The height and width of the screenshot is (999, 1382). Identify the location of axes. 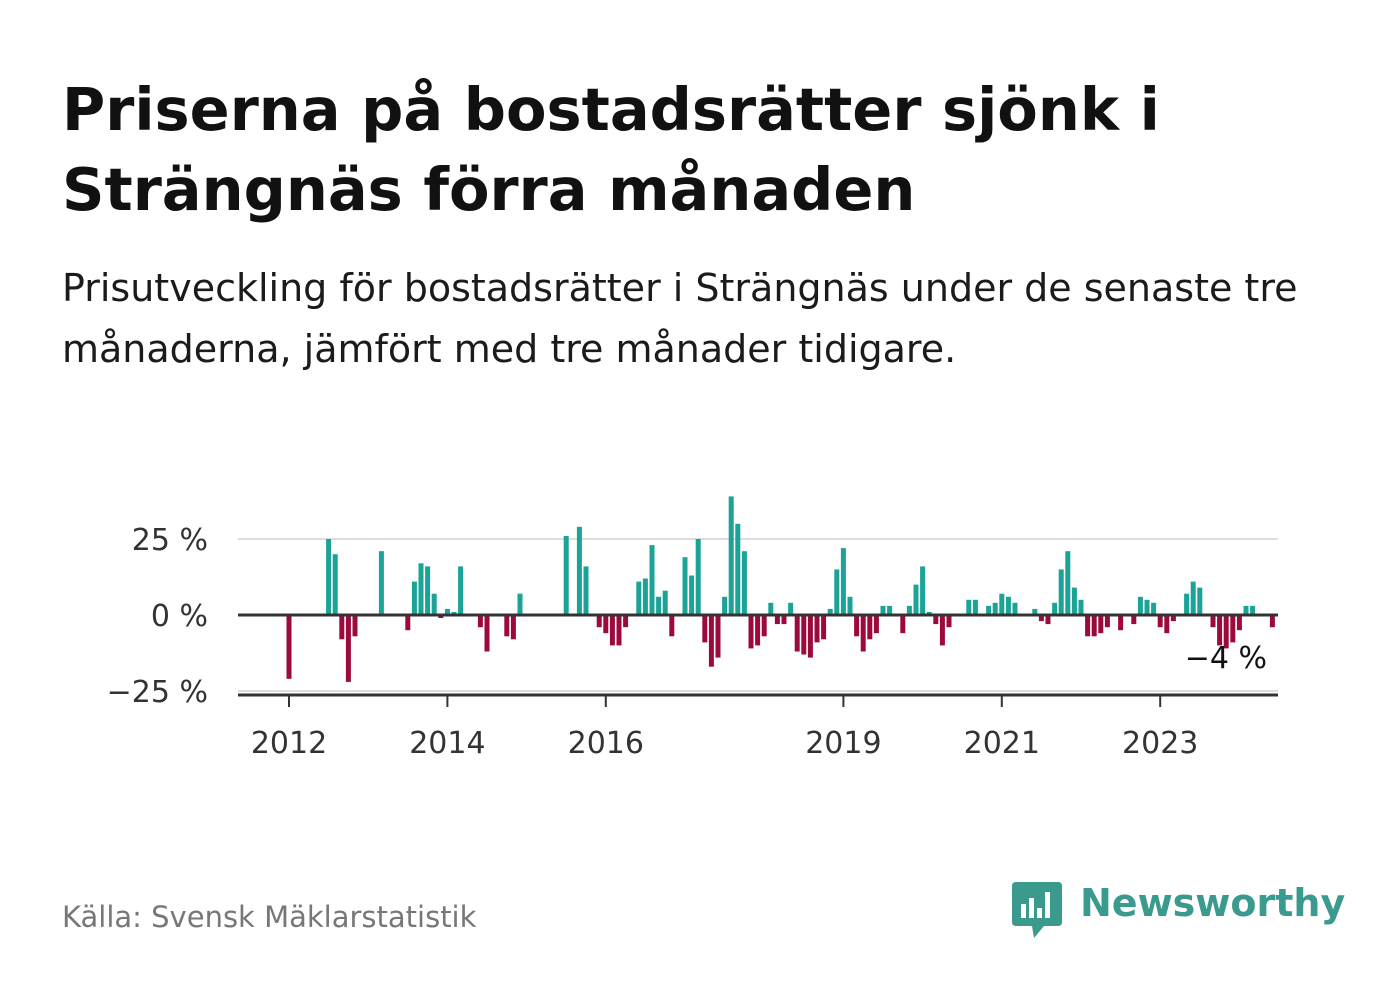
(758, 660).